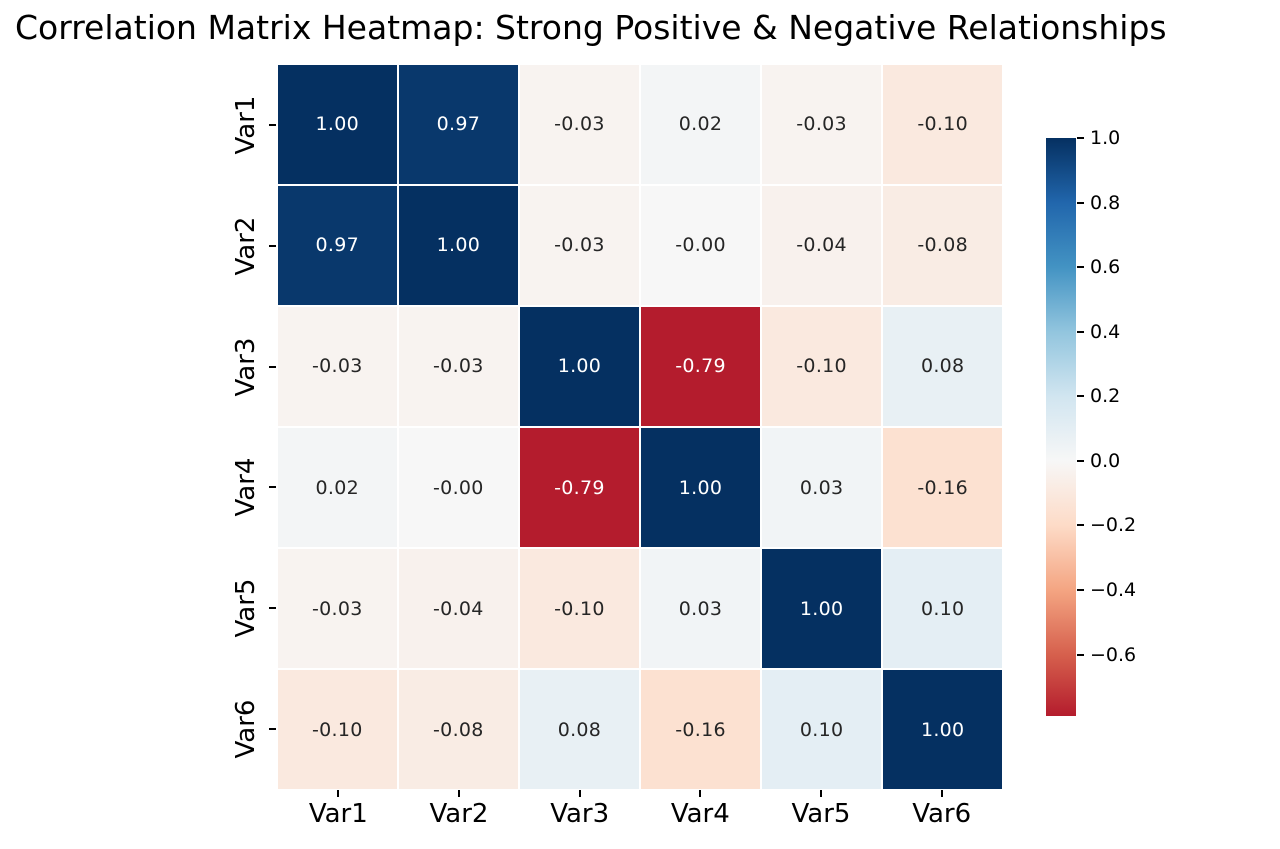 The image size is (1280, 849). What do you see at coordinates (821, 814) in the screenshot?
I see `x-axis-tick-label: Var5` at bounding box center [821, 814].